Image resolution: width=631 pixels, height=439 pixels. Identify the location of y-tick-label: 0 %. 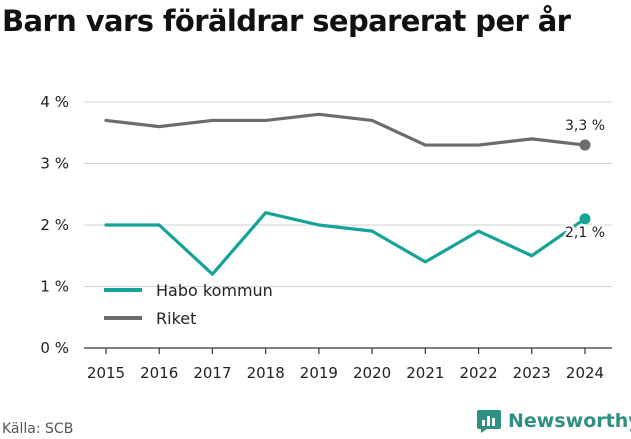
(54, 348).